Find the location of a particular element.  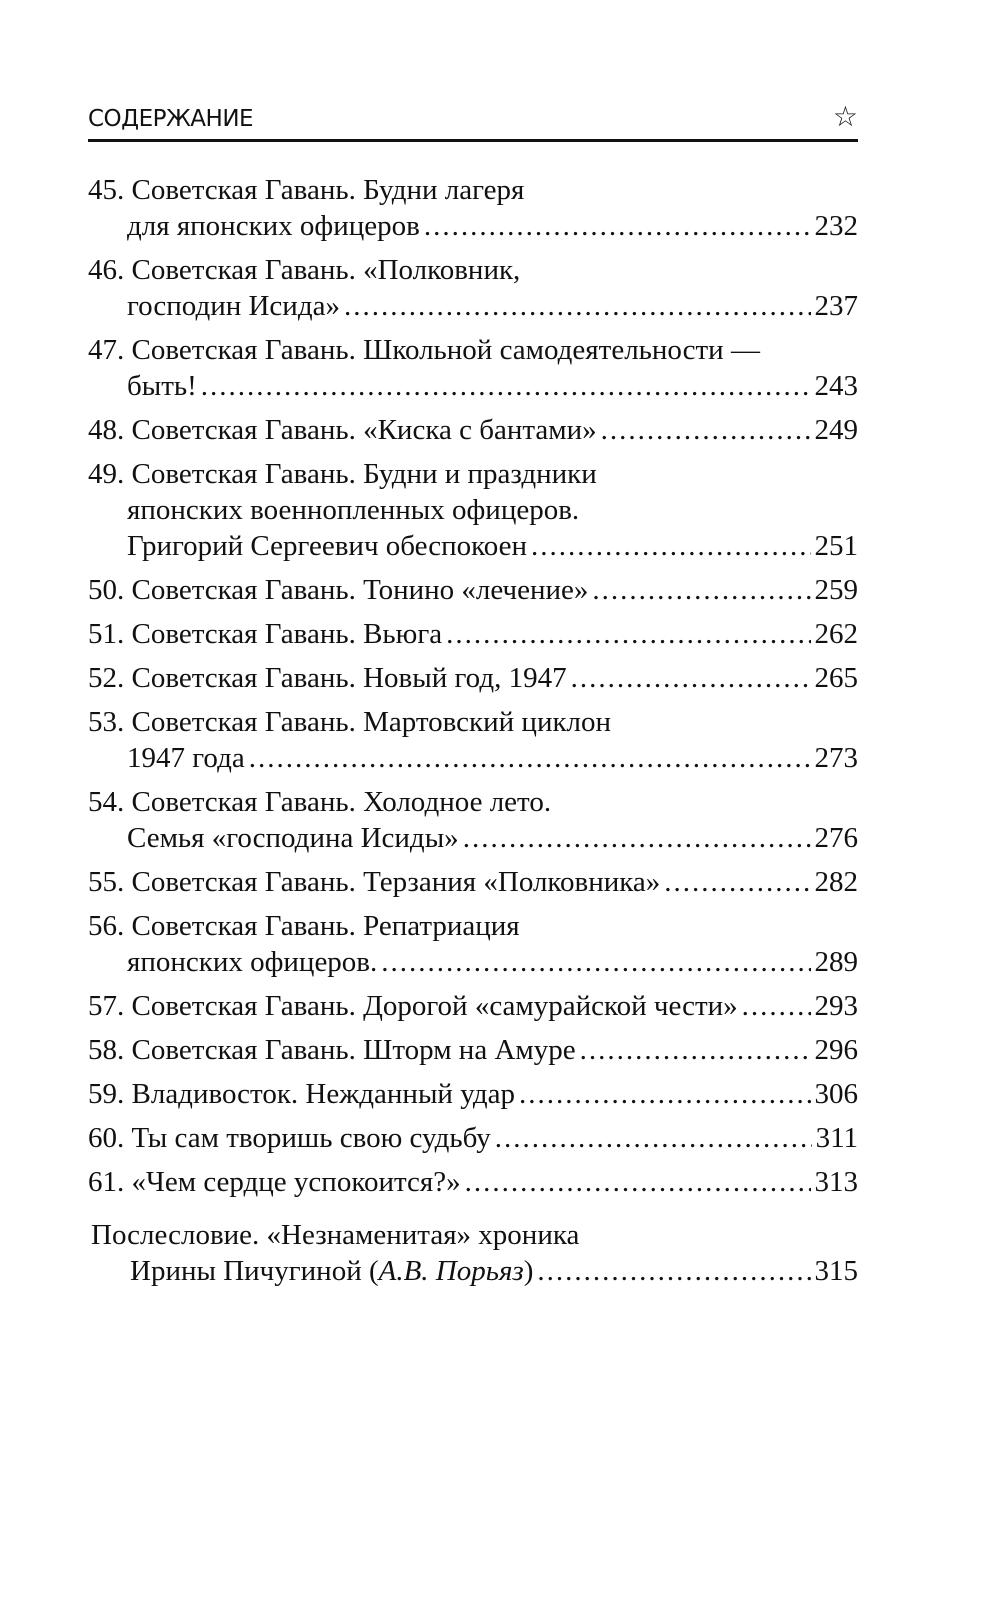

entry-title: 58. Советская Гавань. Шторм на Амуре is located at coordinates (332, 1050).